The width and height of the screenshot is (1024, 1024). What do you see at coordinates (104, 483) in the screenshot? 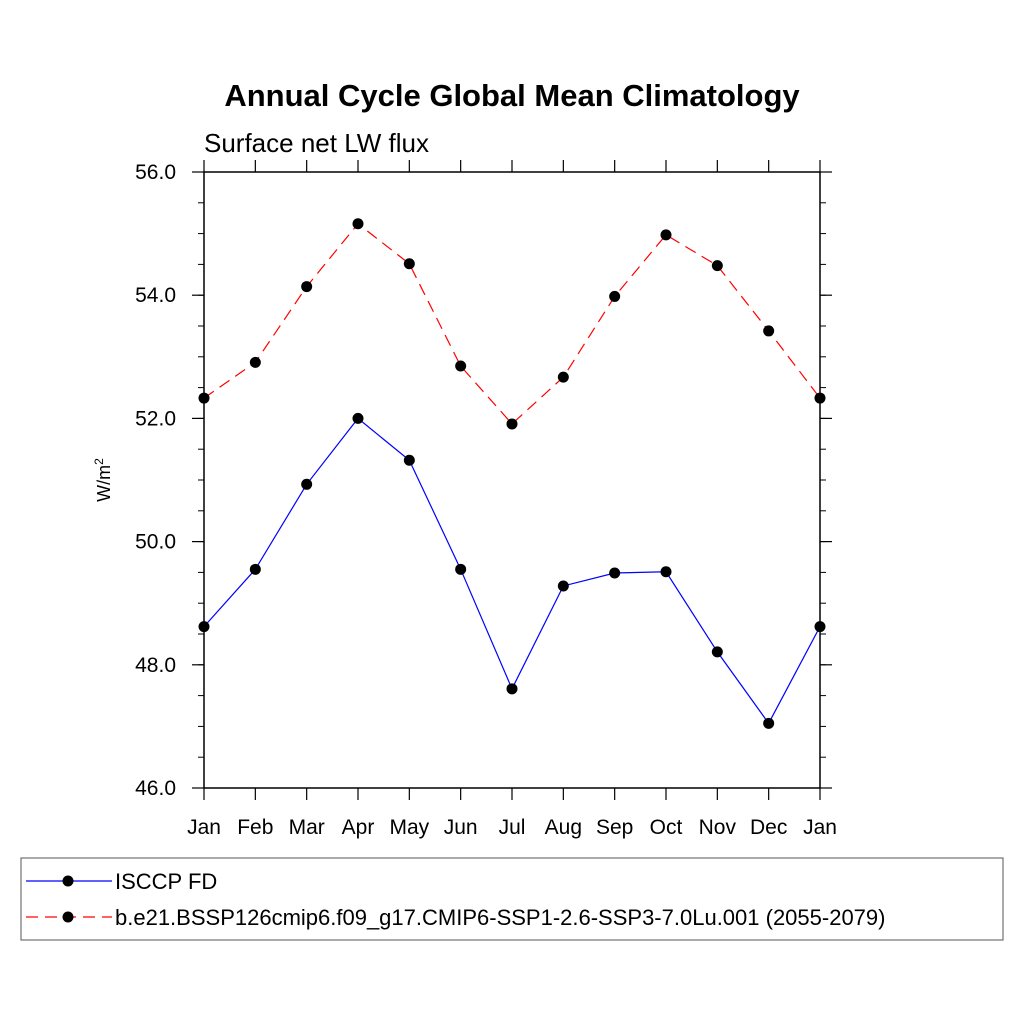
I see `y-axis-label-unit: W/m` at bounding box center [104, 483].